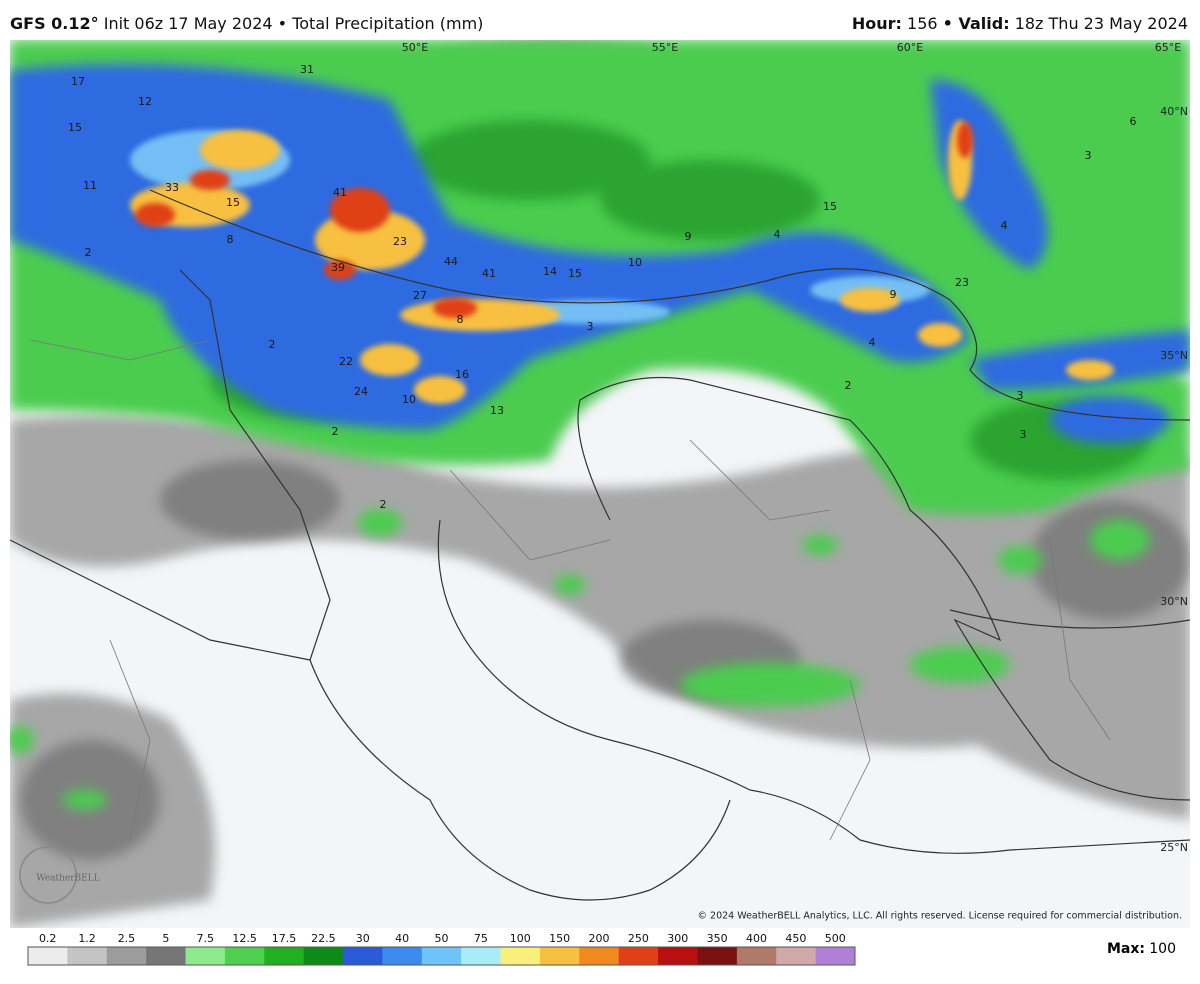 This screenshot has height=984, width=1200. I want to click on point-value: 33, so click(172, 187).